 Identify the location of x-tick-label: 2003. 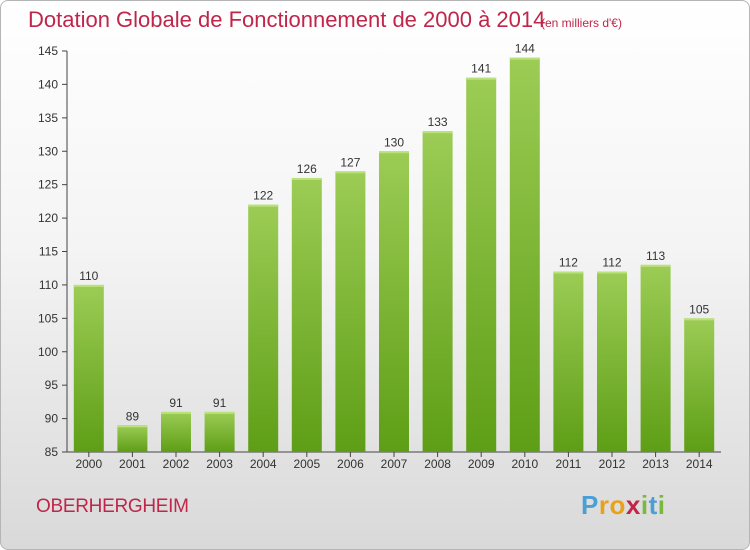
(219, 464).